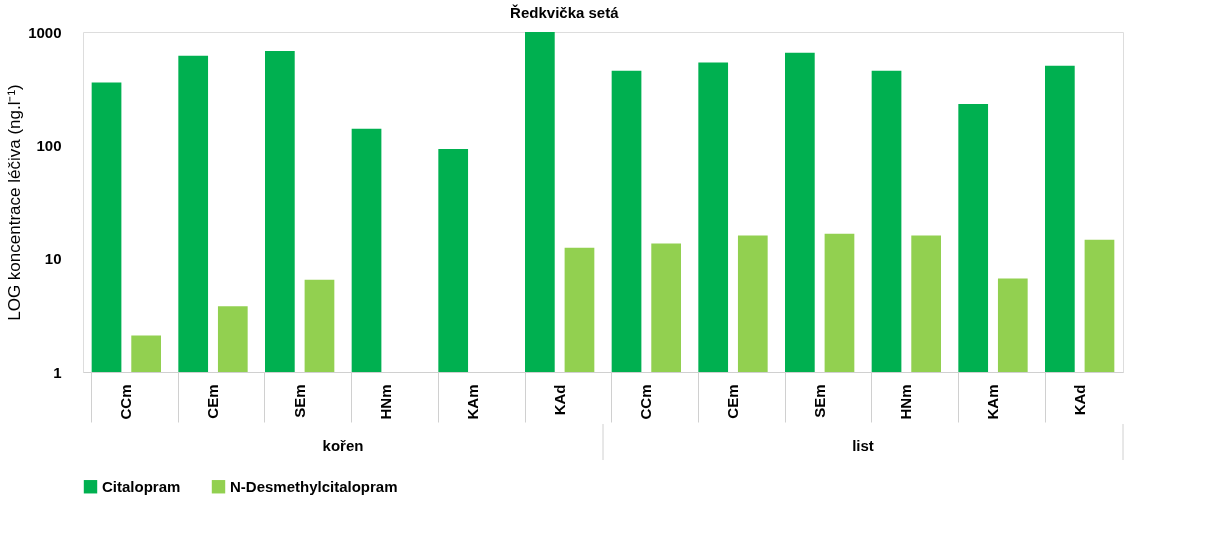  What do you see at coordinates (343, 445) in the screenshot?
I see `text: kořen` at bounding box center [343, 445].